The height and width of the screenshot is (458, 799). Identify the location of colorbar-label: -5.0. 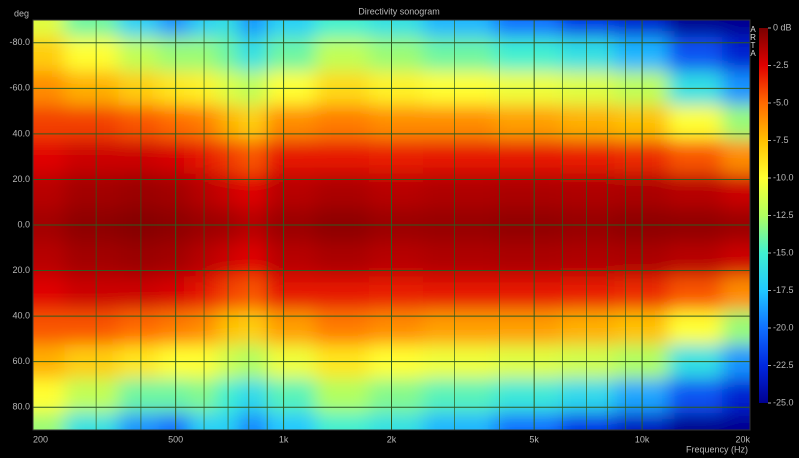
(781, 102).